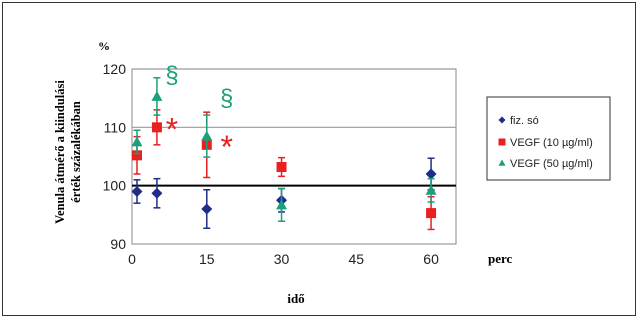 Image resolution: width=640 pixels, height=320 pixels. What do you see at coordinates (60, 152) in the screenshot?
I see `y-axis-label-line1: Venula átmérő a kiindulási` at bounding box center [60, 152].